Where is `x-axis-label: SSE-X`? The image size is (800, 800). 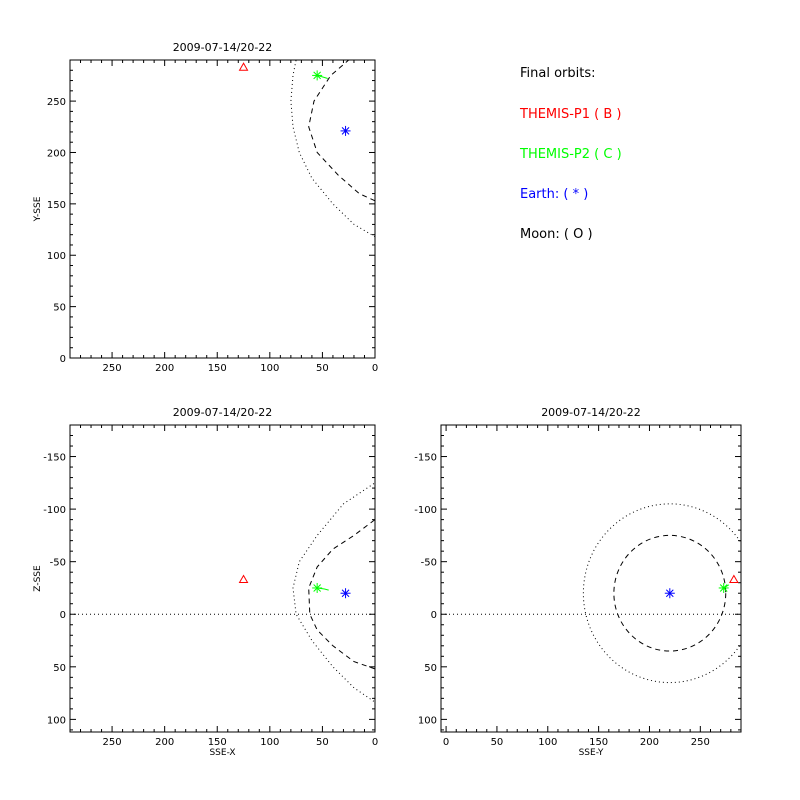
x-axis-label: SSE-X is located at coordinates (222, 753).